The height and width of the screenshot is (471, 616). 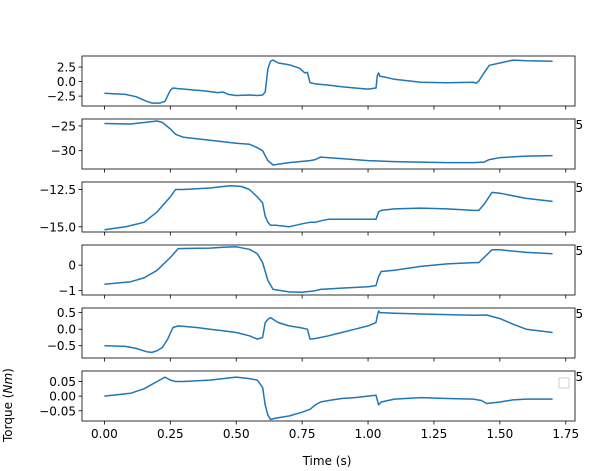 I want to click on y-tick-label-5-2: 0.0, so click(x=66, y=330).